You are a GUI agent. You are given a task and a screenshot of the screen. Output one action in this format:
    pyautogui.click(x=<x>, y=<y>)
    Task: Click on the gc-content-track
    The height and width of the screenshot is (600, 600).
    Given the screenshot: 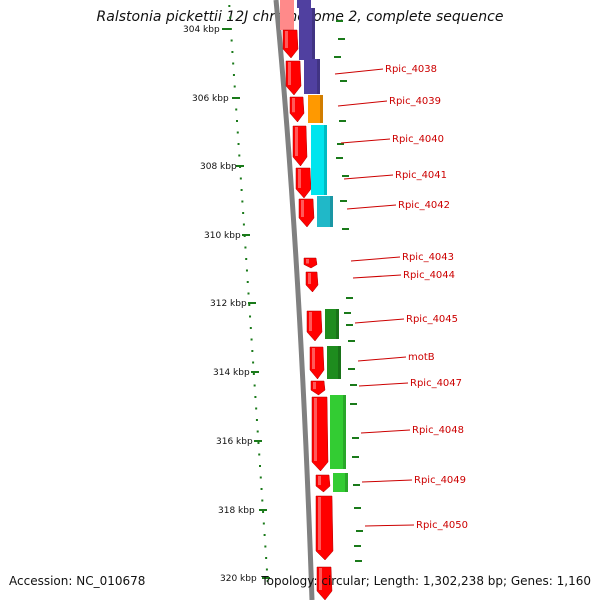 What is the action you would take?
    pyautogui.click(x=348, y=291)
    